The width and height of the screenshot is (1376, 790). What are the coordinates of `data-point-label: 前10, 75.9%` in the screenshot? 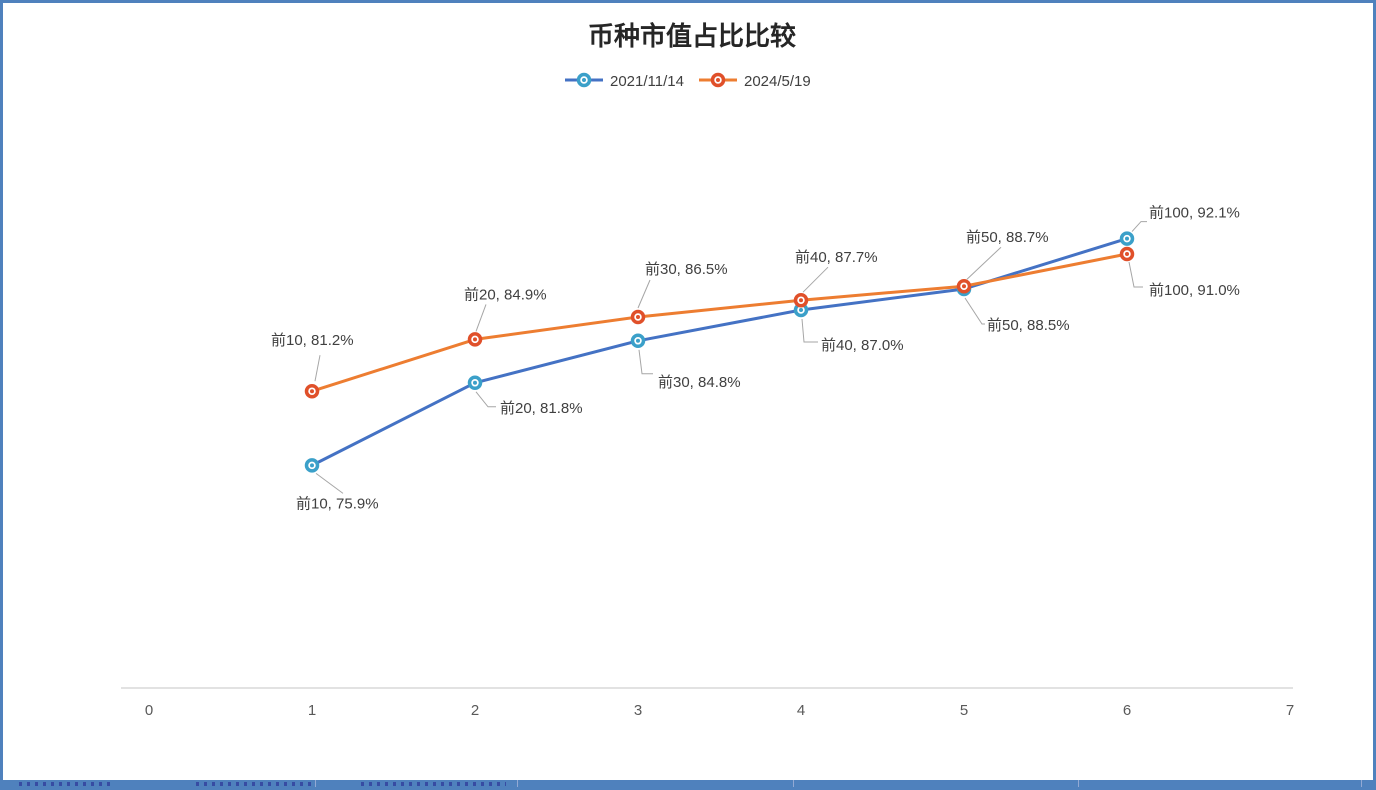 It's located at (337, 503).